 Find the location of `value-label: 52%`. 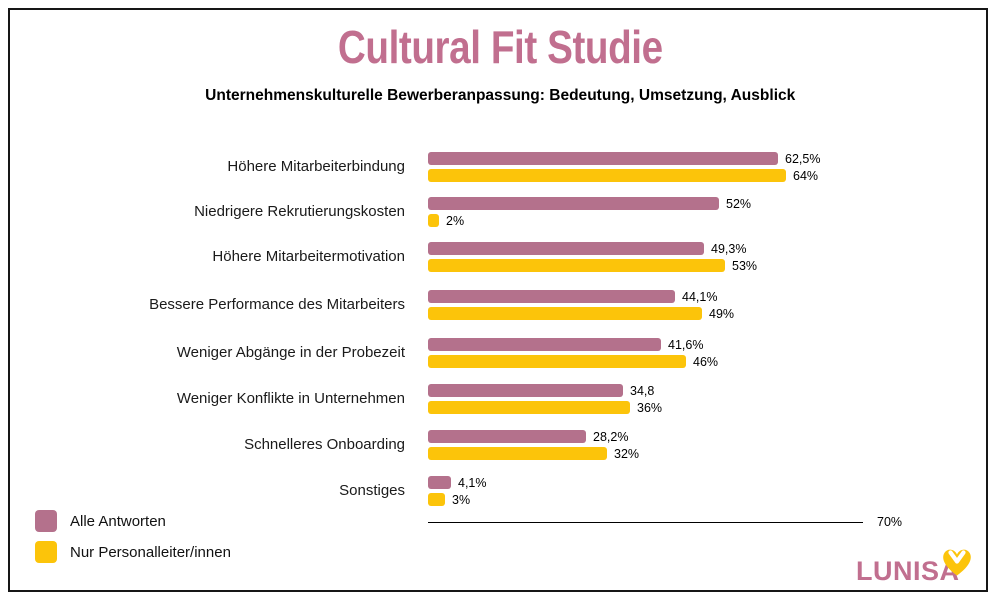

value-label: 52% is located at coordinates (739, 203).